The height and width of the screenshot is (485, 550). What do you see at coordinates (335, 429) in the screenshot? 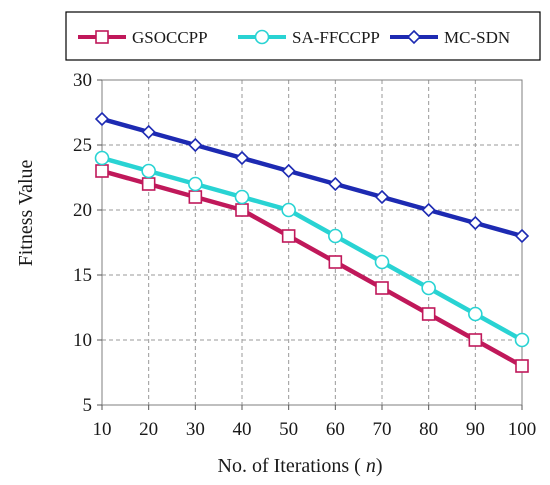
I see `x-tick-label: 60` at bounding box center [335, 429].